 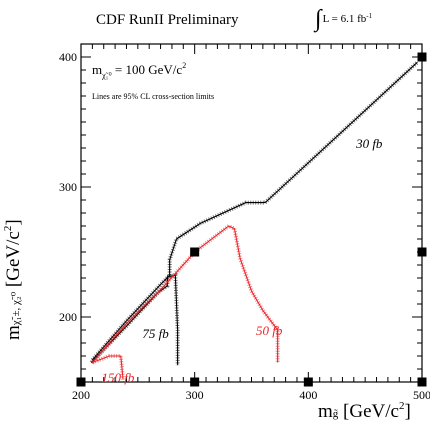 What do you see at coordinates (269, 330) in the screenshot?
I see `contour-label: 50 fb` at bounding box center [269, 330].